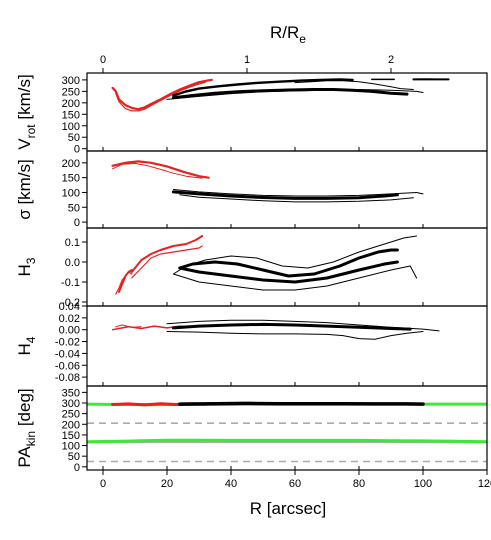 The image size is (491, 540). What do you see at coordinates (103, 484) in the screenshot?
I see `x-tick-label: 0` at bounding box center [103, 484].